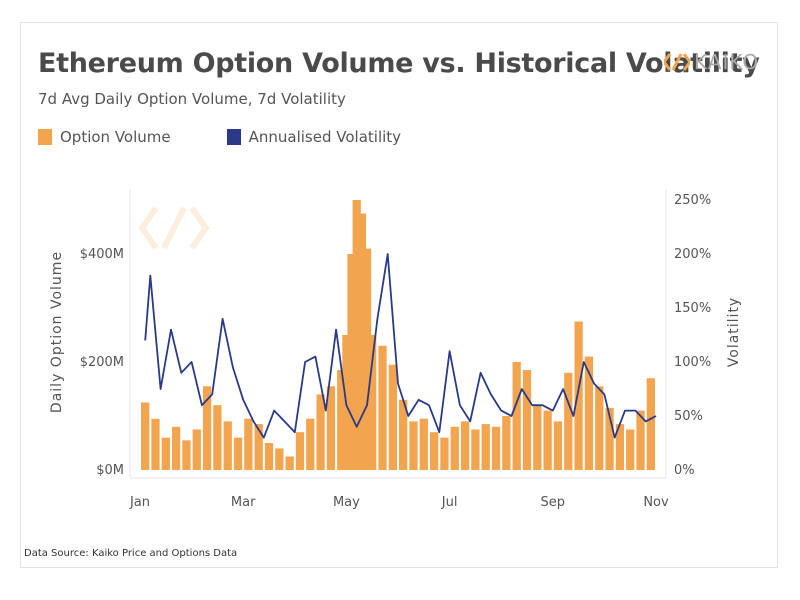 The width and height of the screenshot is (800, 600). I want to click on kaiko-logo-icon, so click(677, 62).